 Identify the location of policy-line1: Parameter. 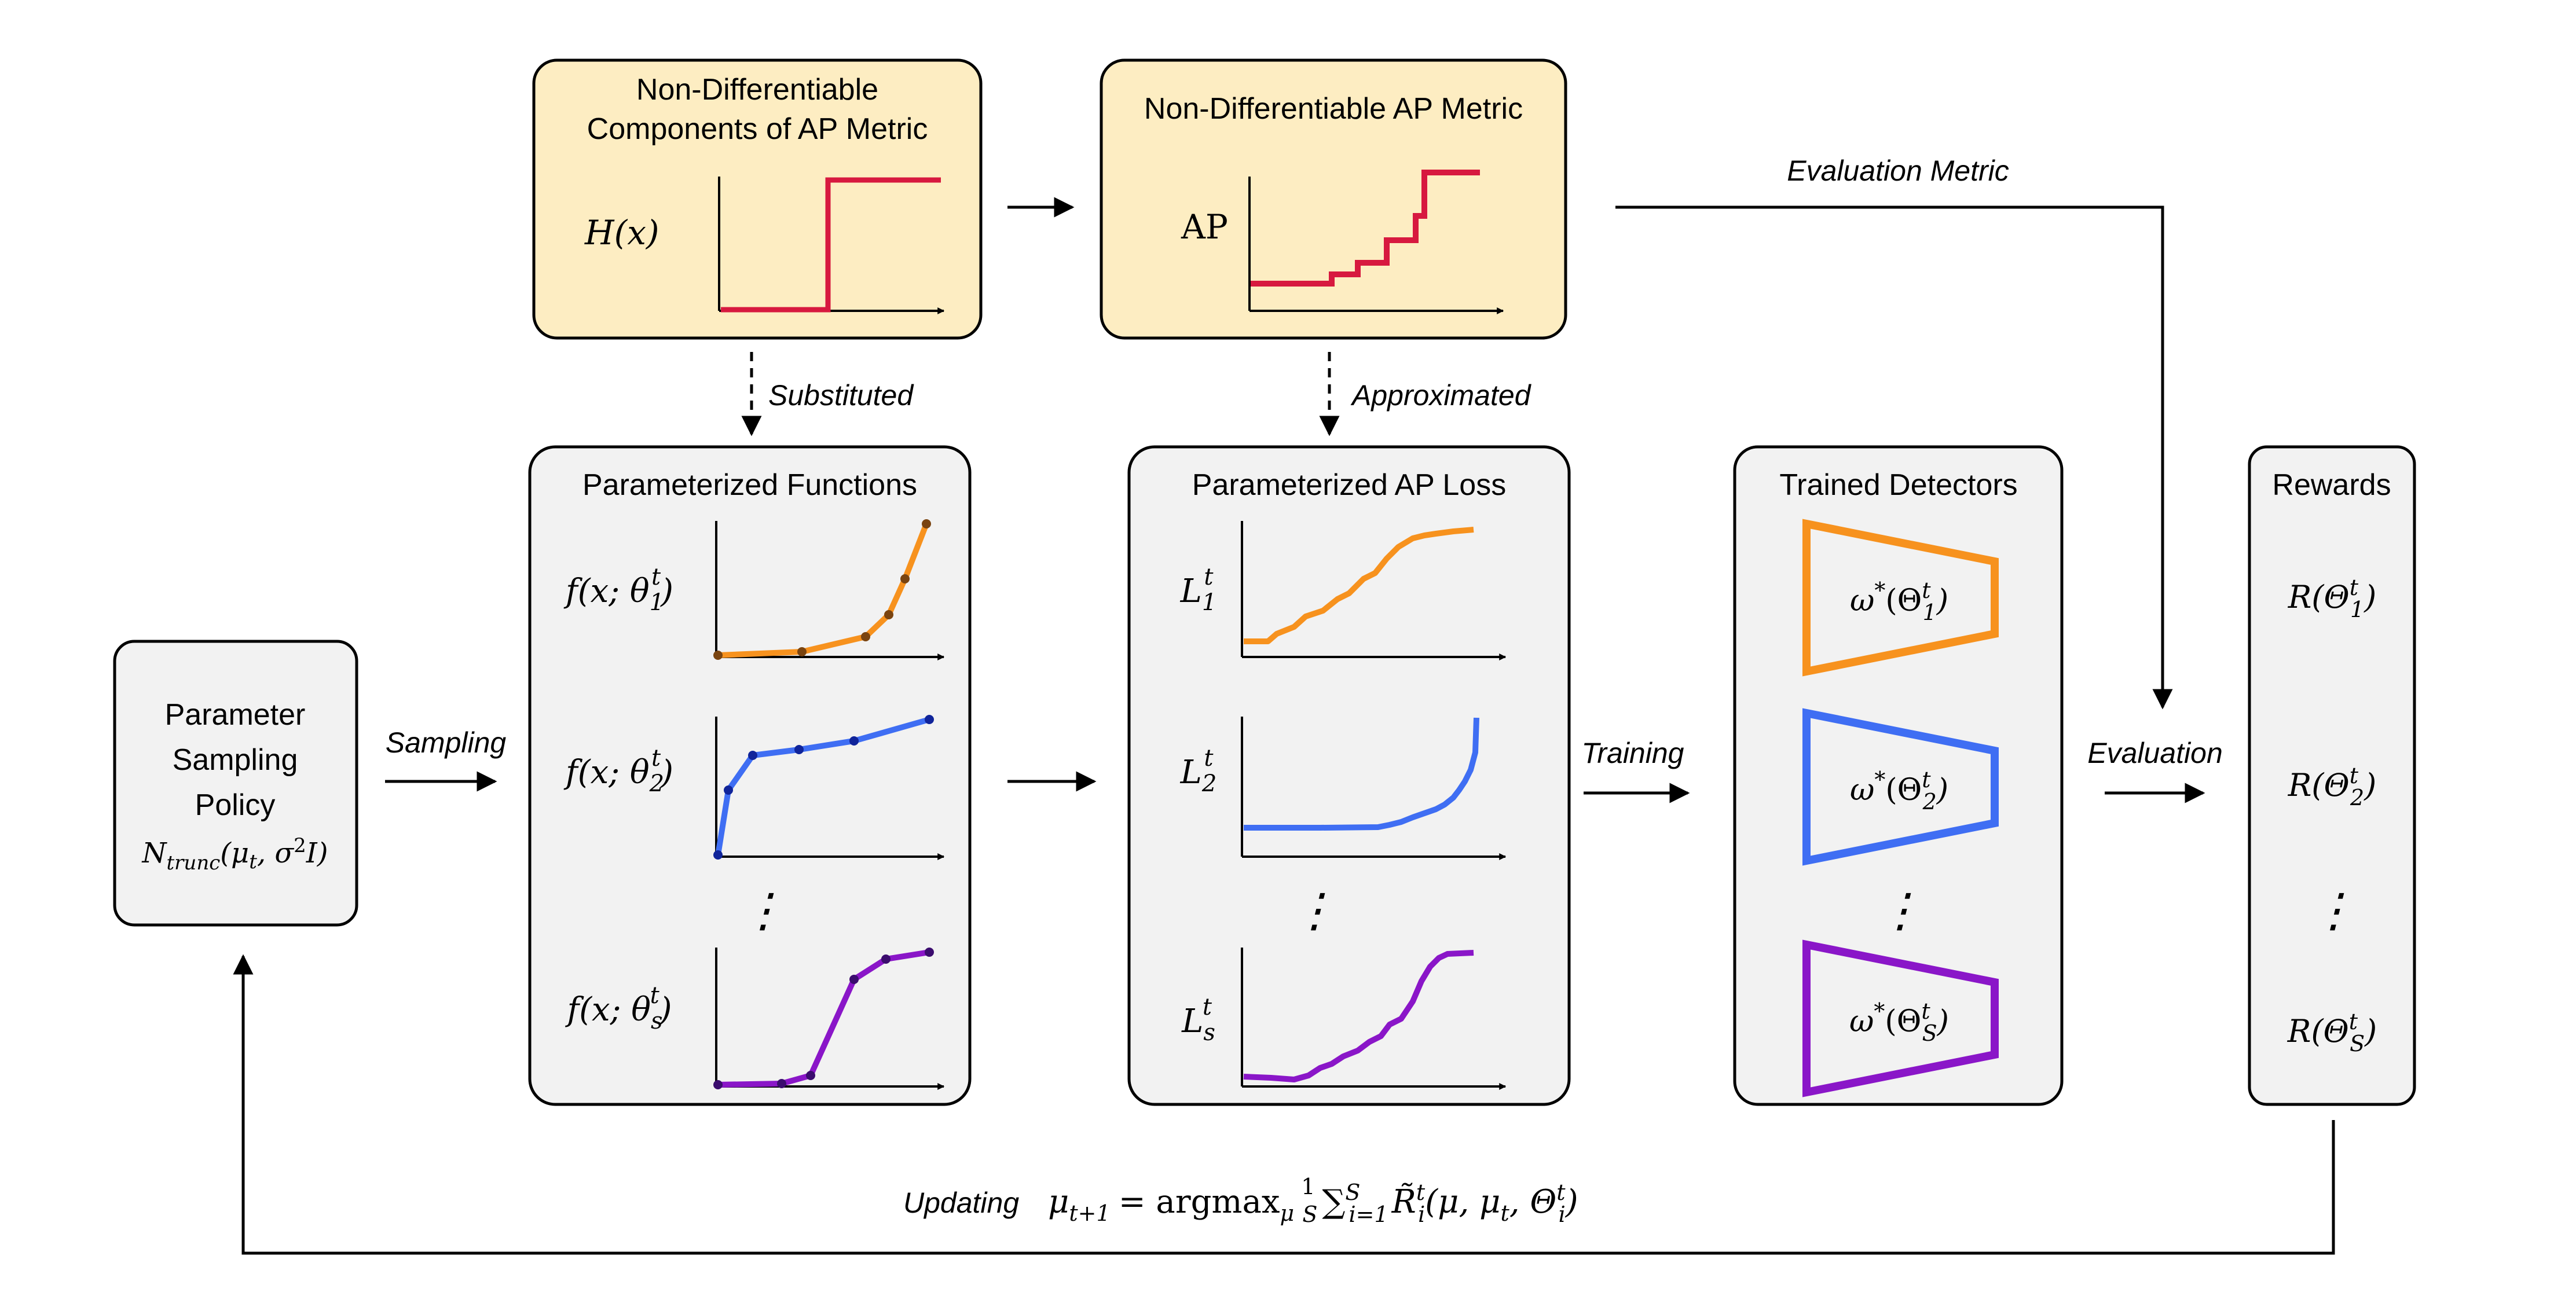
(235, 715).